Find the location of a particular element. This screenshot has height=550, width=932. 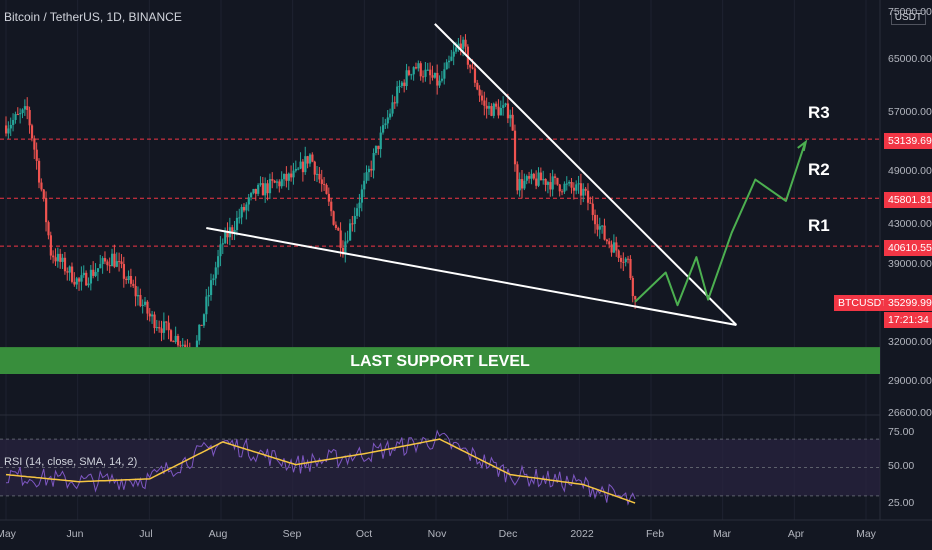

time-label: Feb is located at coordinates (655, 534).